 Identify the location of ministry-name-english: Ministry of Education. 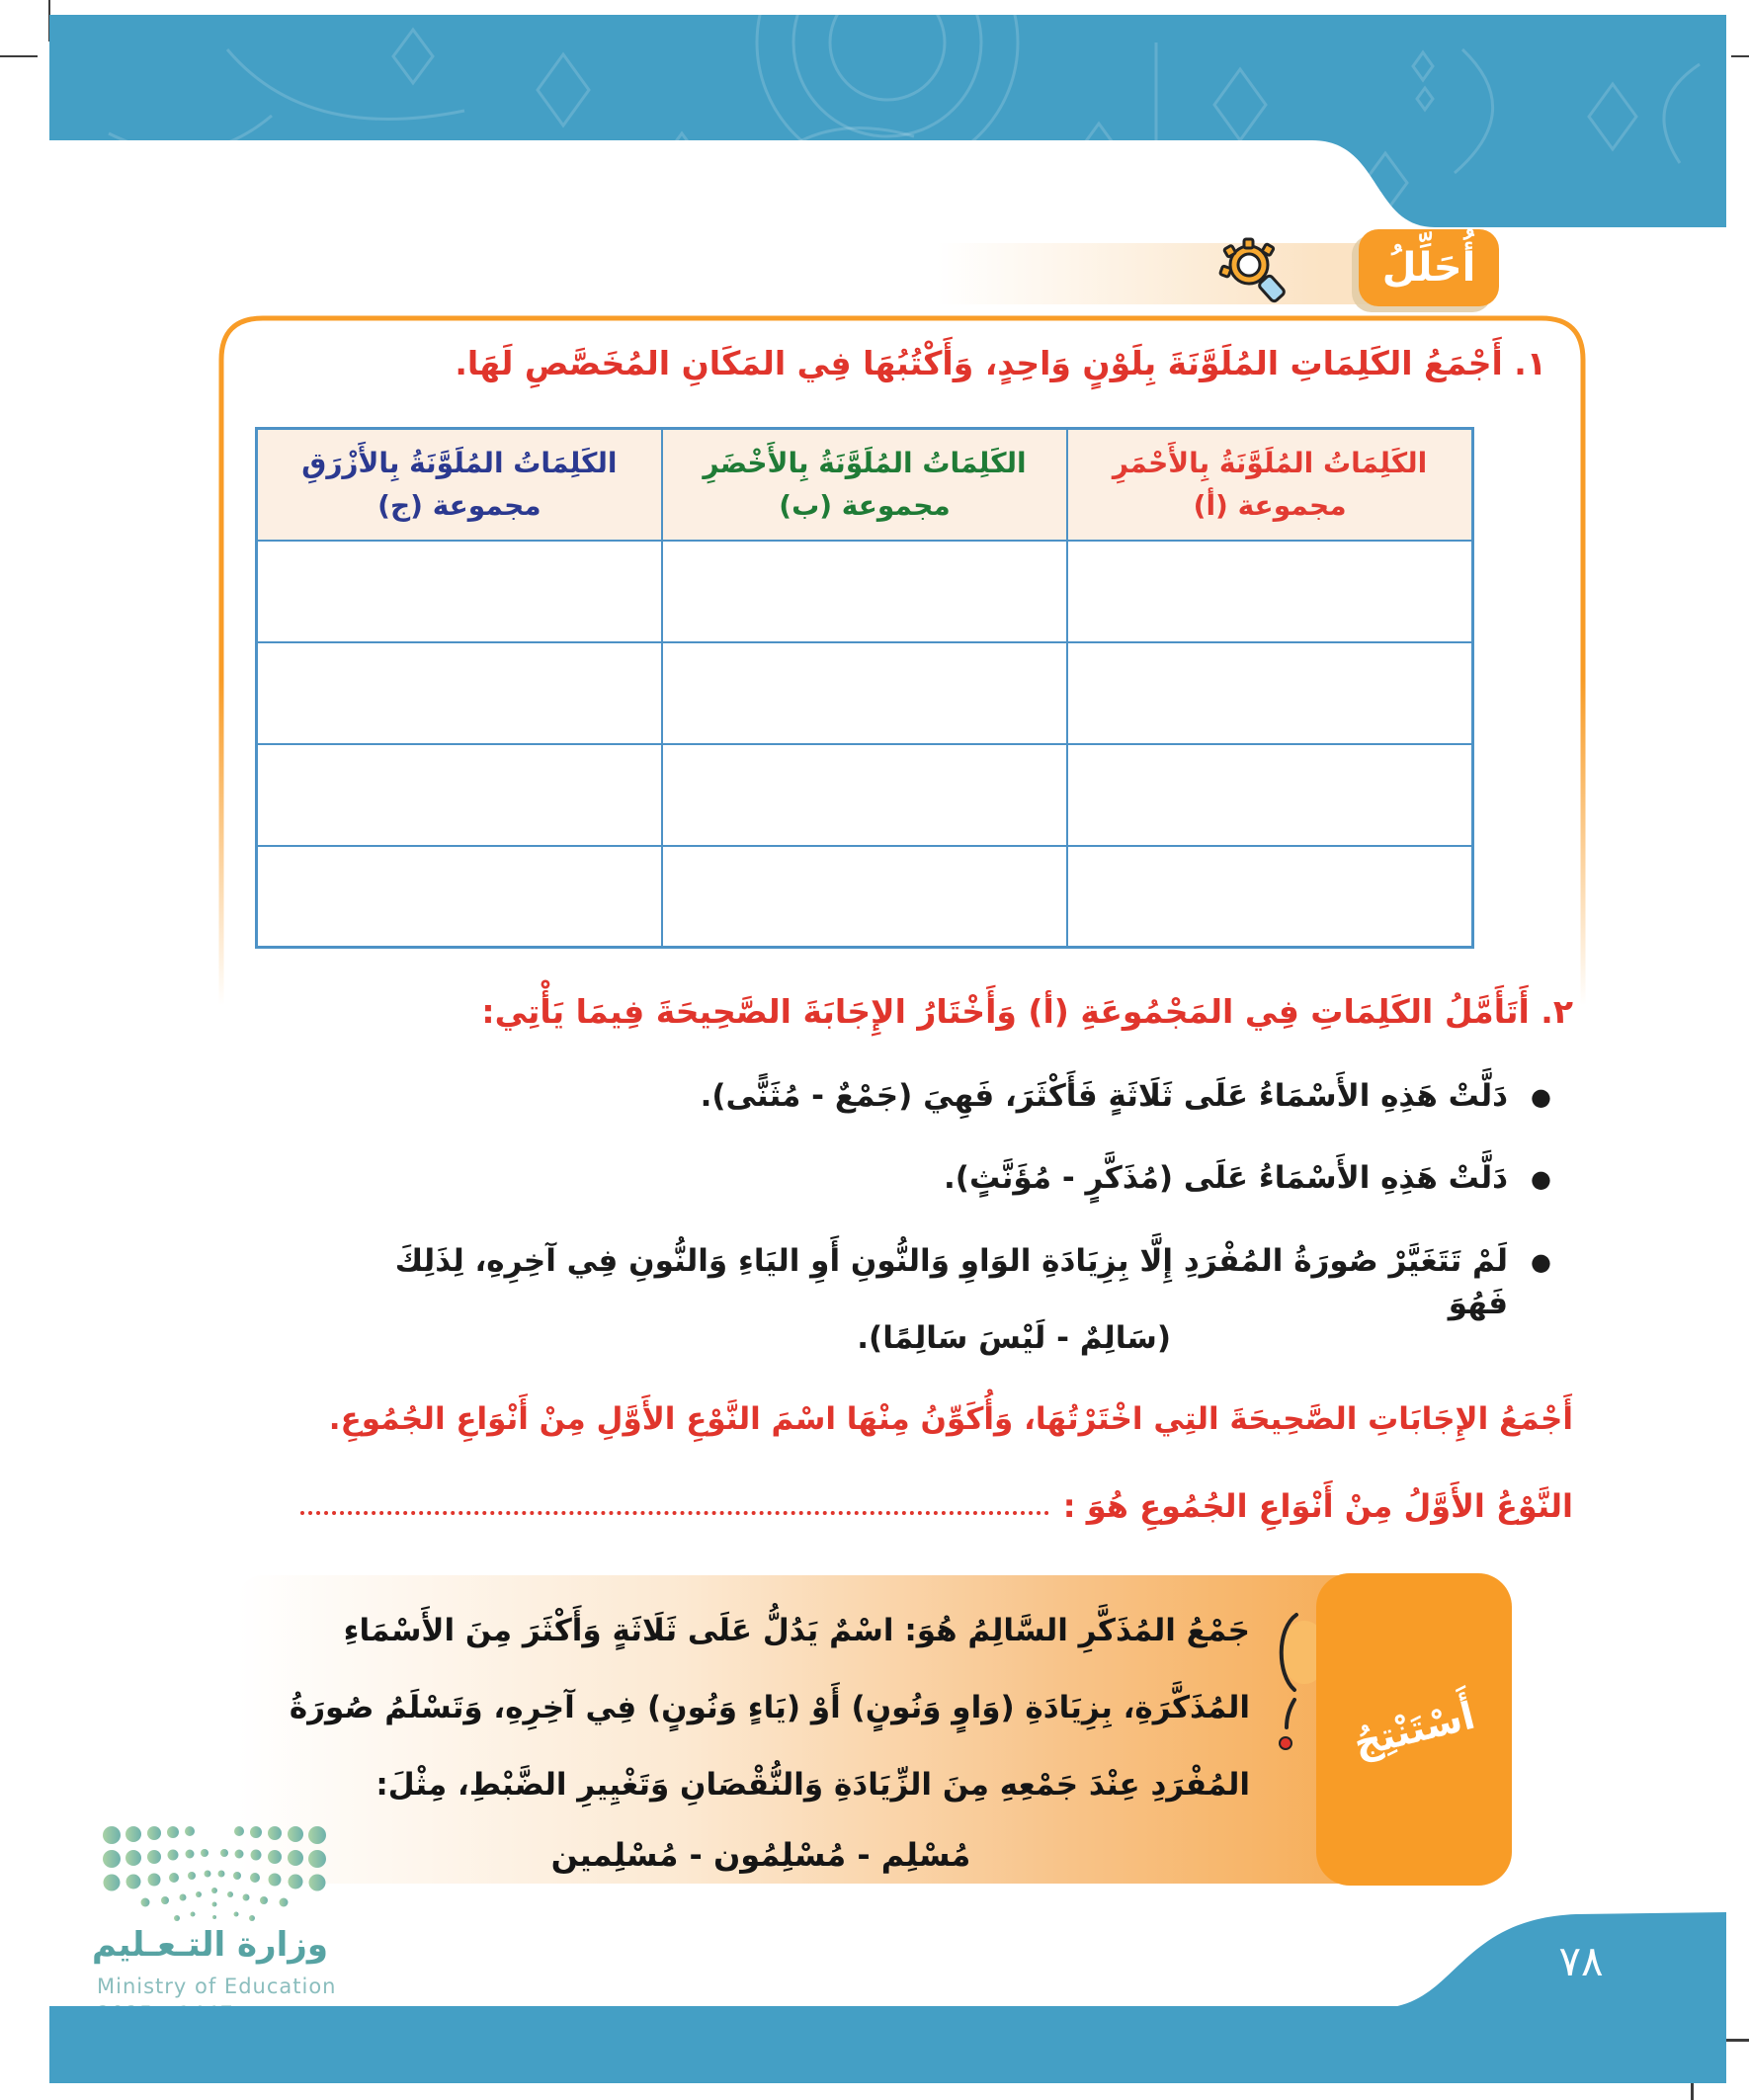
(217, 1986).